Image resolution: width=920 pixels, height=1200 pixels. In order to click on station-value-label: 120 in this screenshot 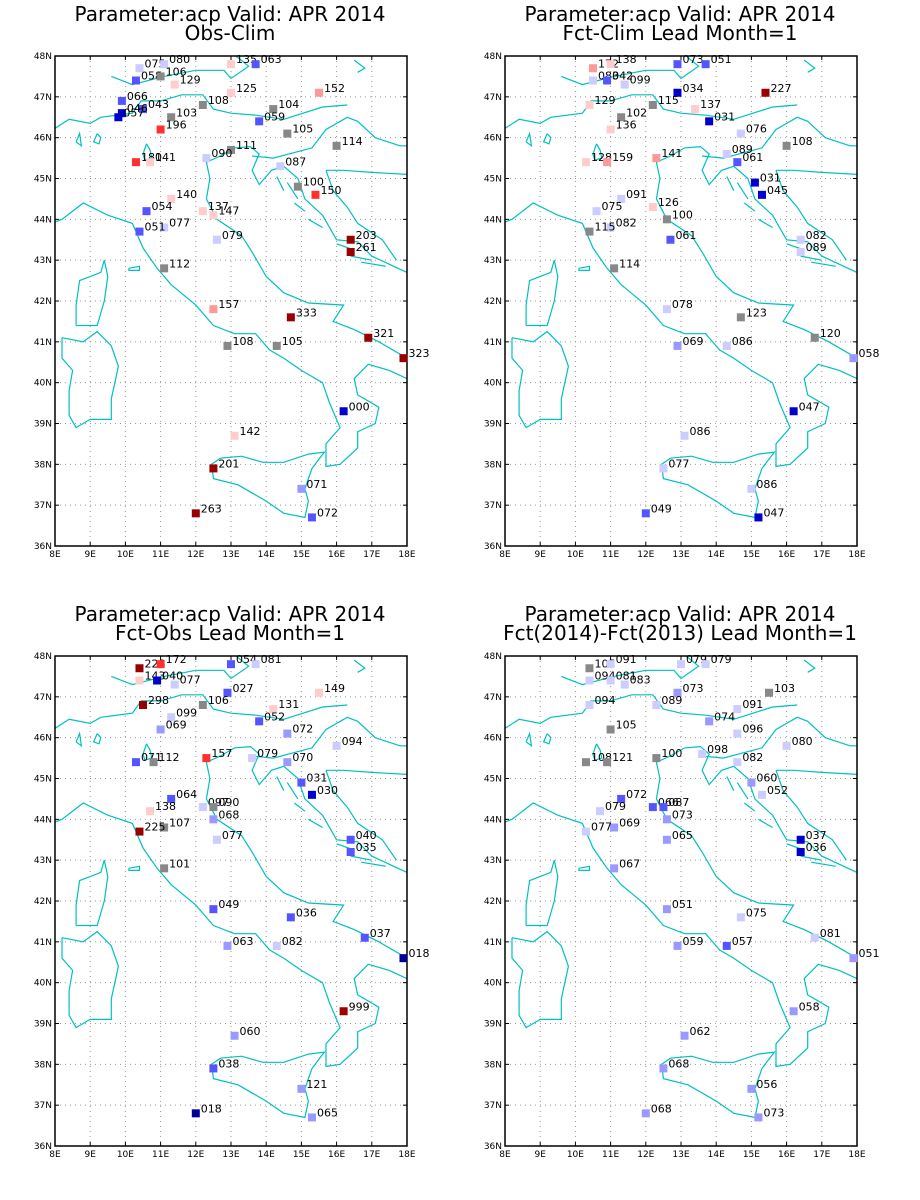, I will do `click(830, 333)`.